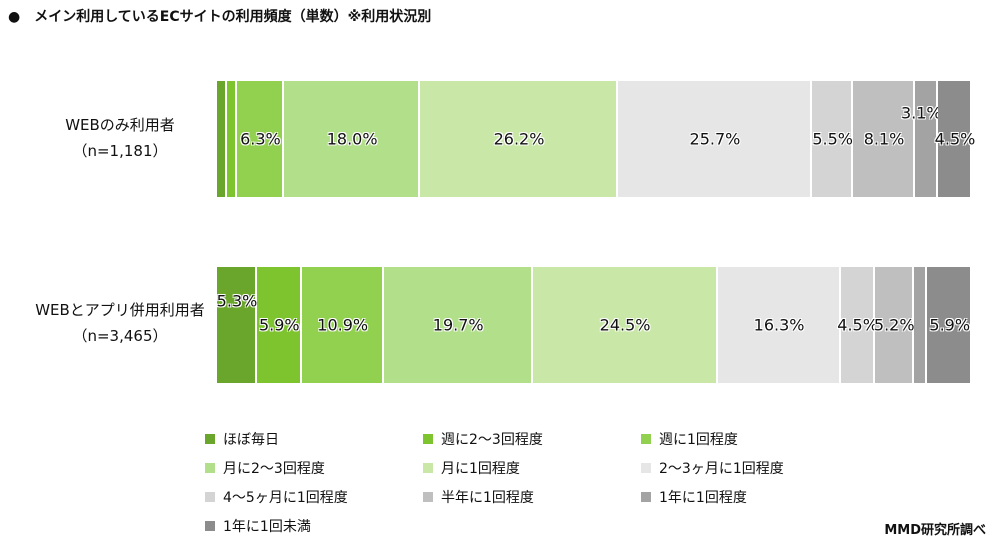 Image resolution: width=1000 pixels, height=550 pixels. Describe the element at coordinates (314, 525) in the screenshot. I see `legend-item: 1年に1回未満` at that location.